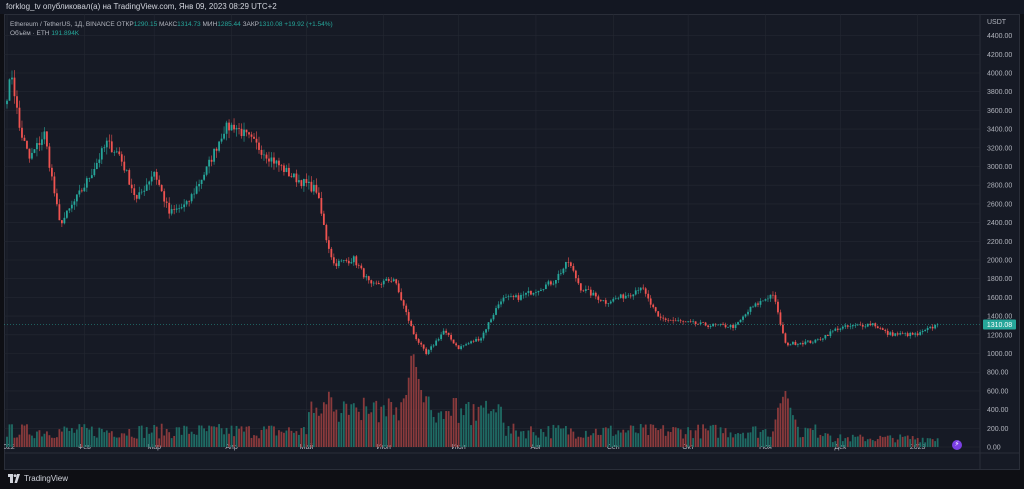 This screenshot has width=1024, height=489. Describe the element at coordinates (458, 447) in the screenshot. I see `date-tick-label: Июл` at that location.